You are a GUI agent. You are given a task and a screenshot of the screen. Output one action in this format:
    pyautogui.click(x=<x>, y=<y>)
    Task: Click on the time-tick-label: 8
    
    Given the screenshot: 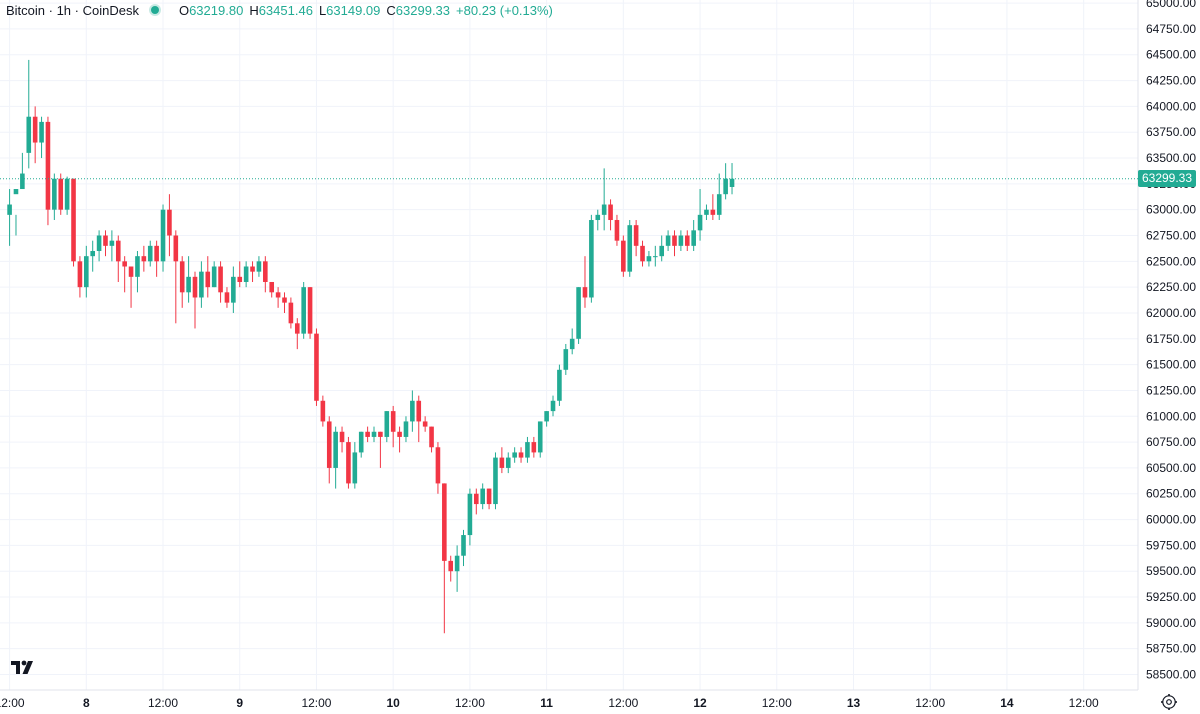 What is the action you would take?
    pyautogui.click(x=86, y=703)
    